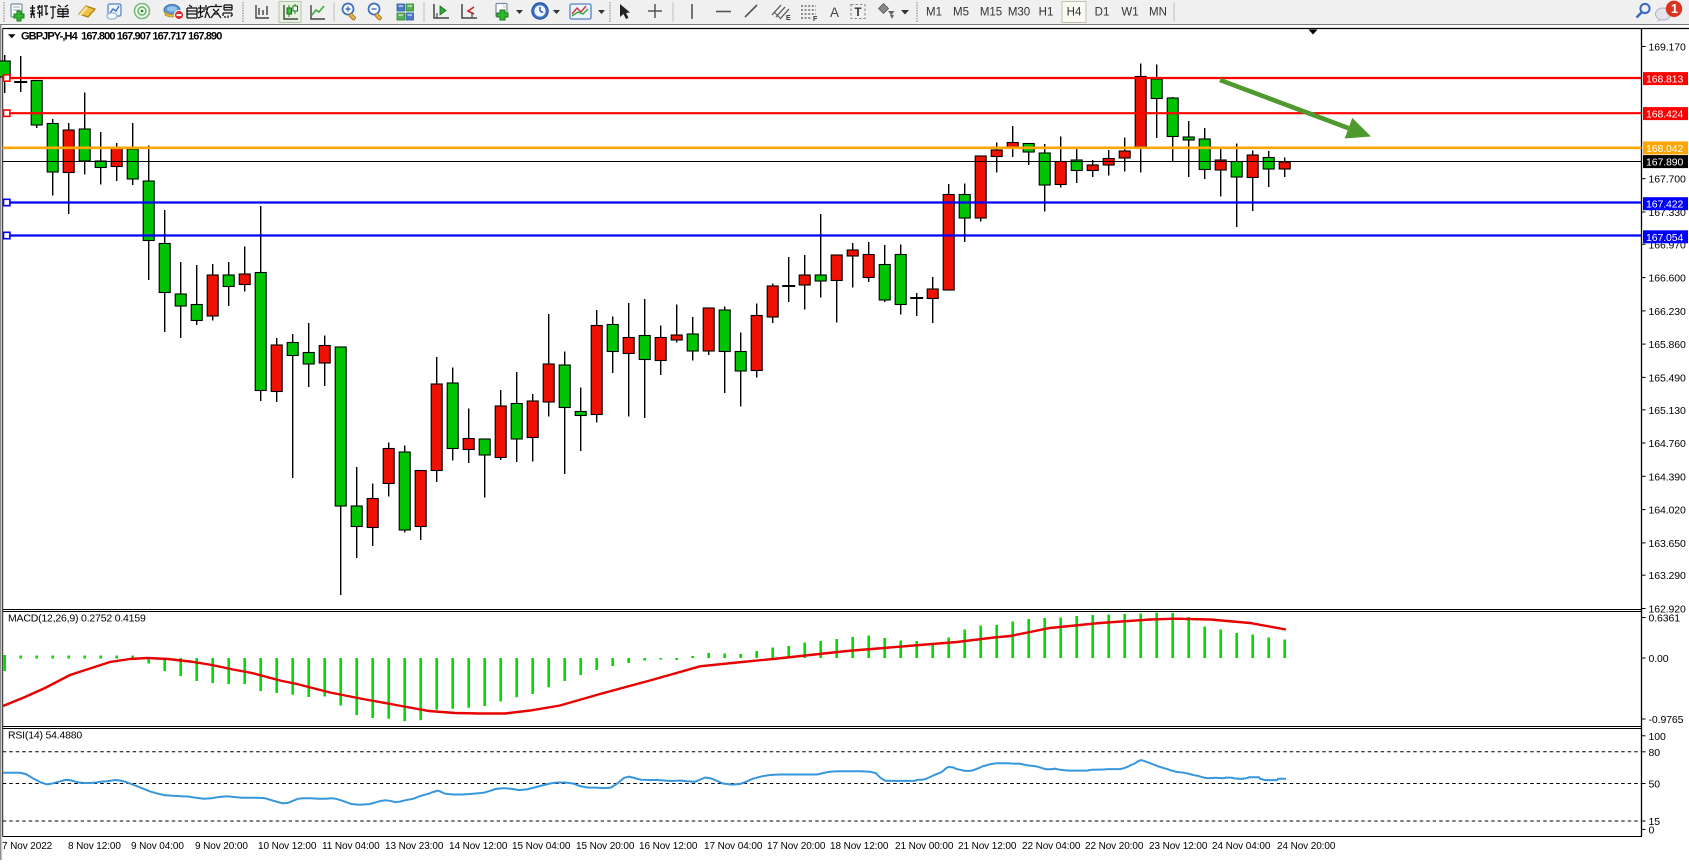  I want to click on svg-text: -0.9765, so click(1666, 720).